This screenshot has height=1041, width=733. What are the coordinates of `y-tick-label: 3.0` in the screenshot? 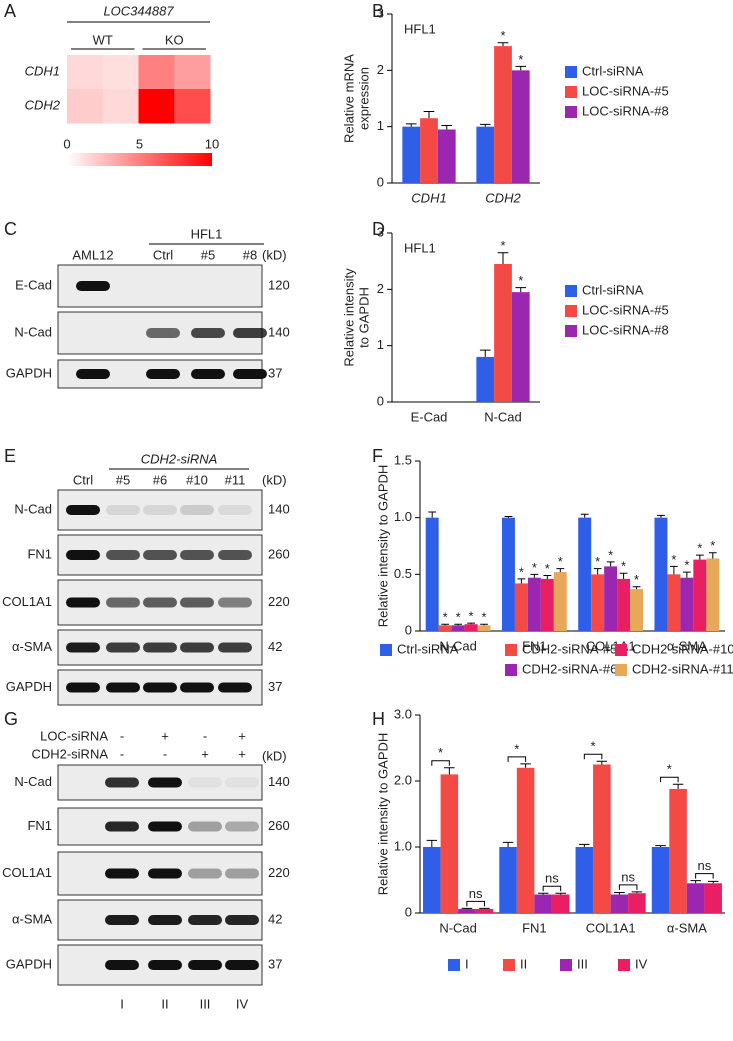 It's located at (403, 713).